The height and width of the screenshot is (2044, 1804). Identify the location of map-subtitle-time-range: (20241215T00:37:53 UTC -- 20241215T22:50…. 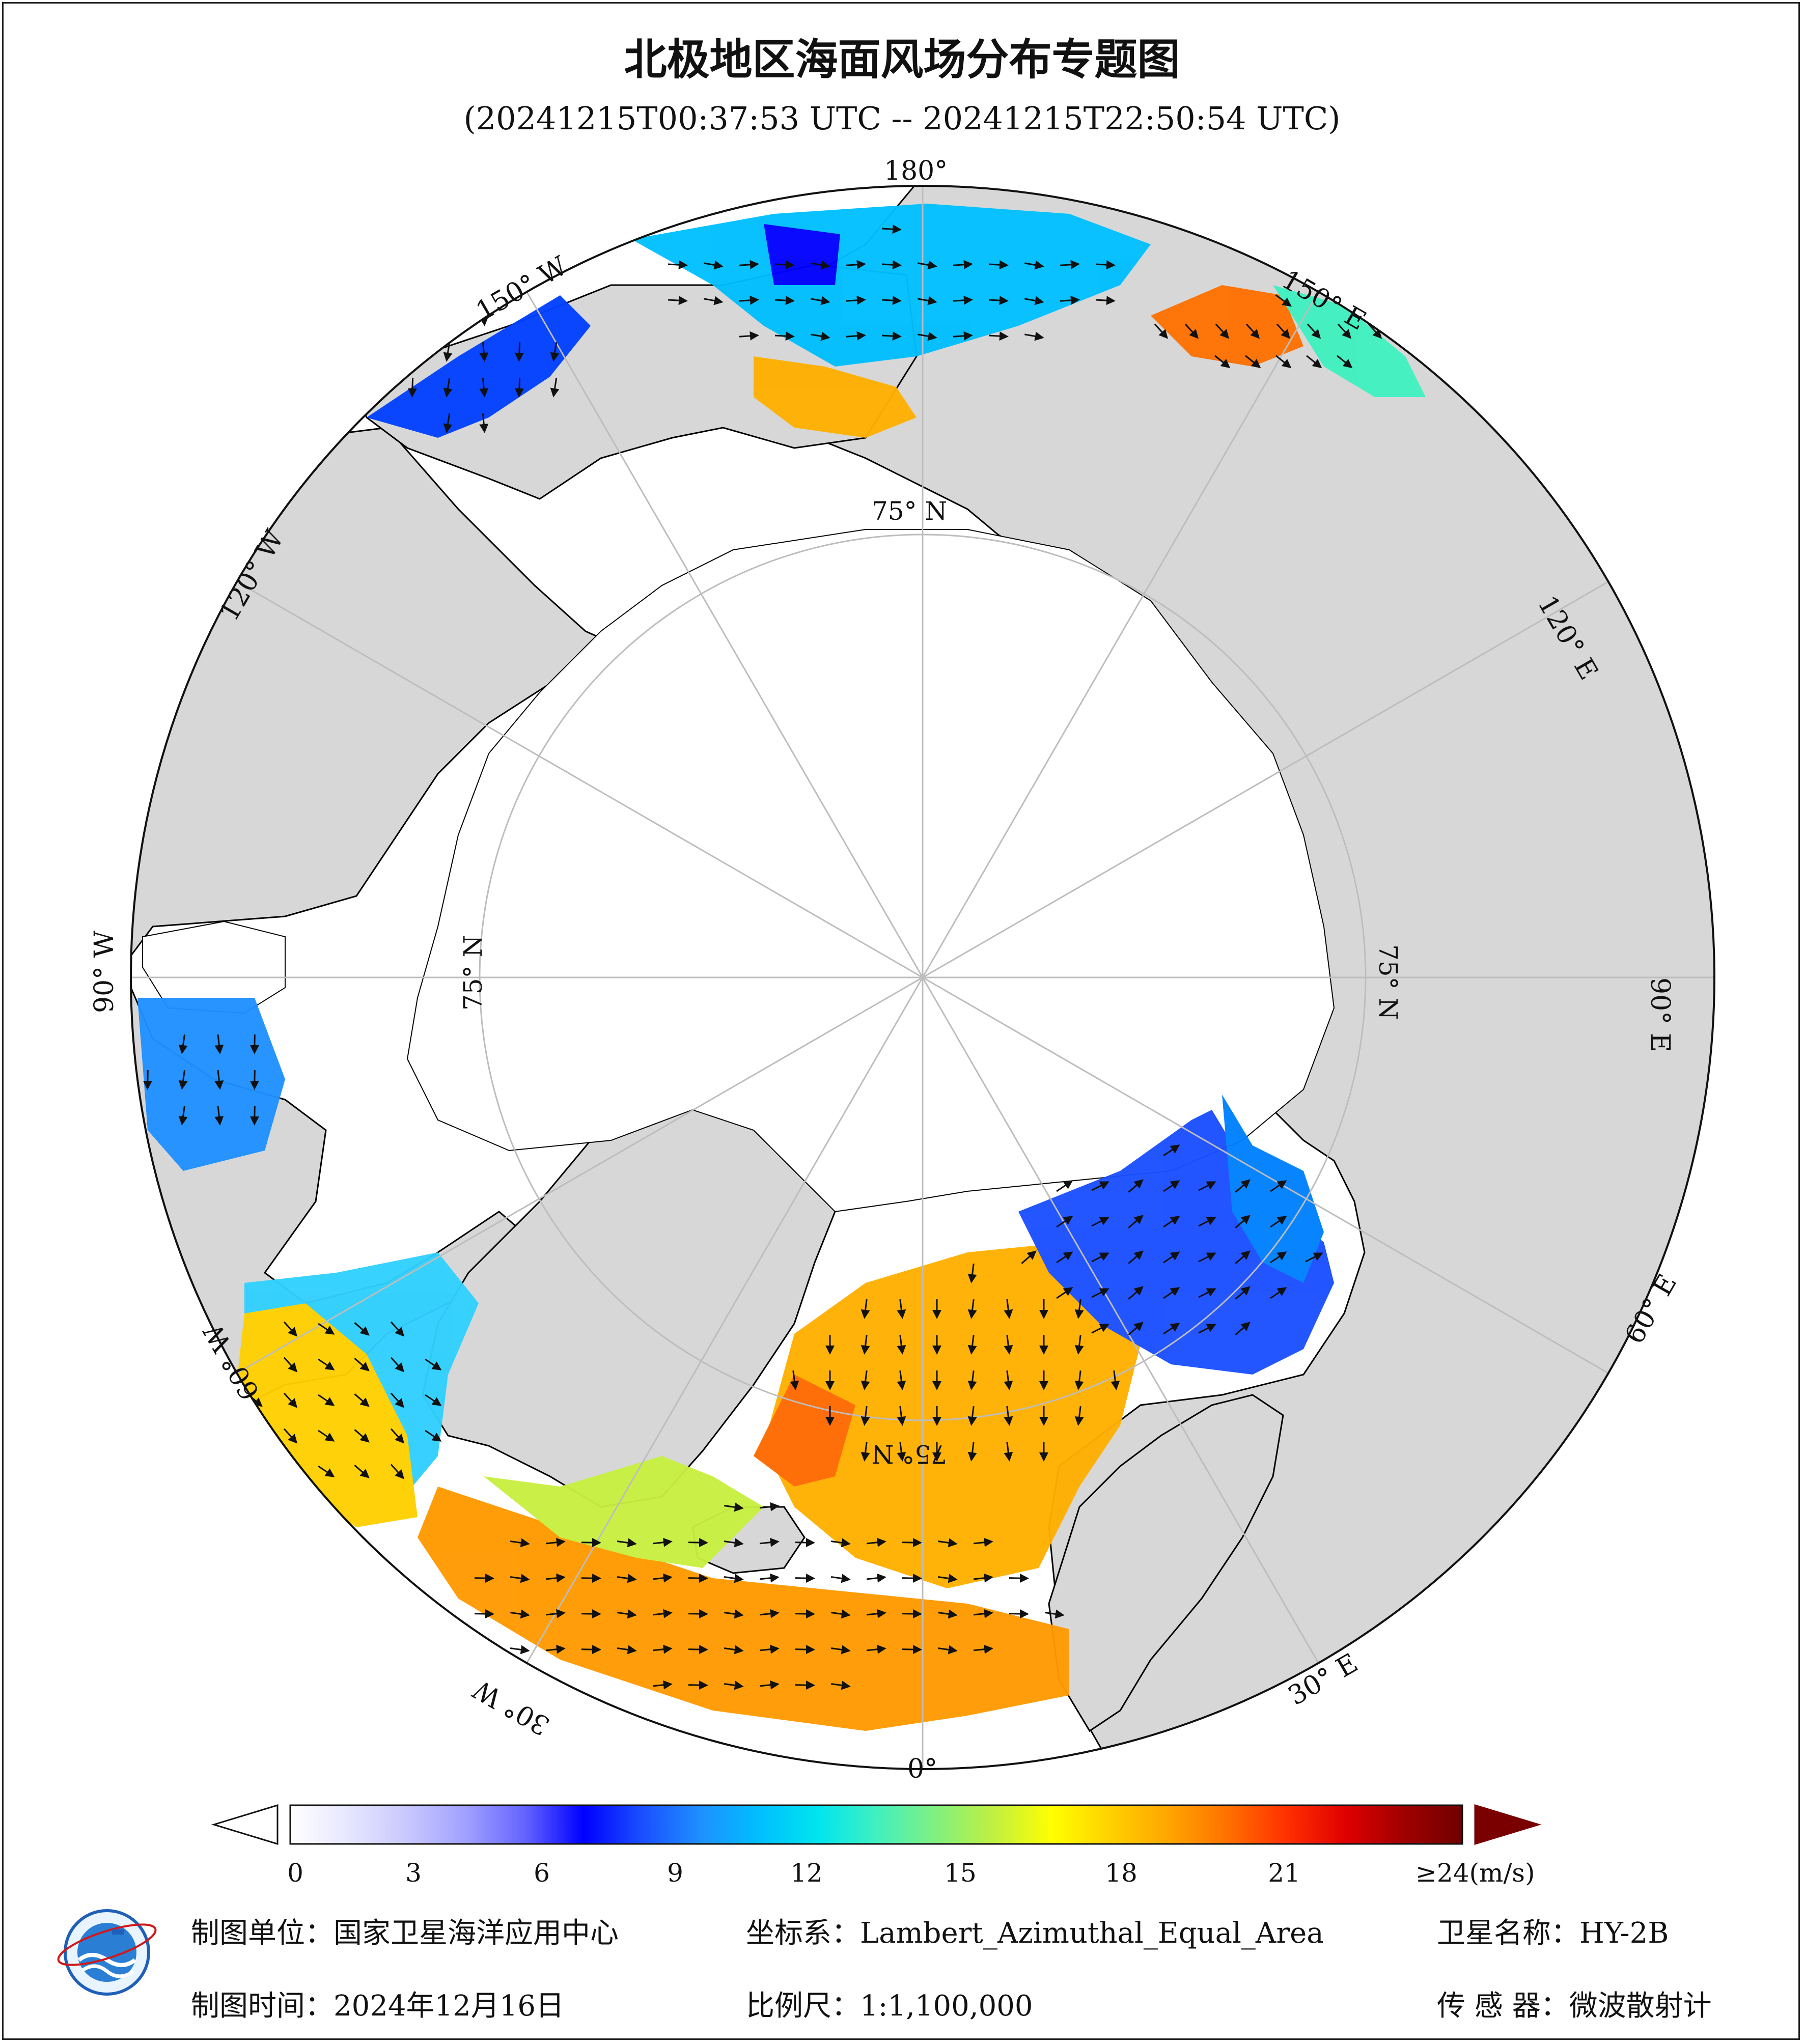
(902, 118).